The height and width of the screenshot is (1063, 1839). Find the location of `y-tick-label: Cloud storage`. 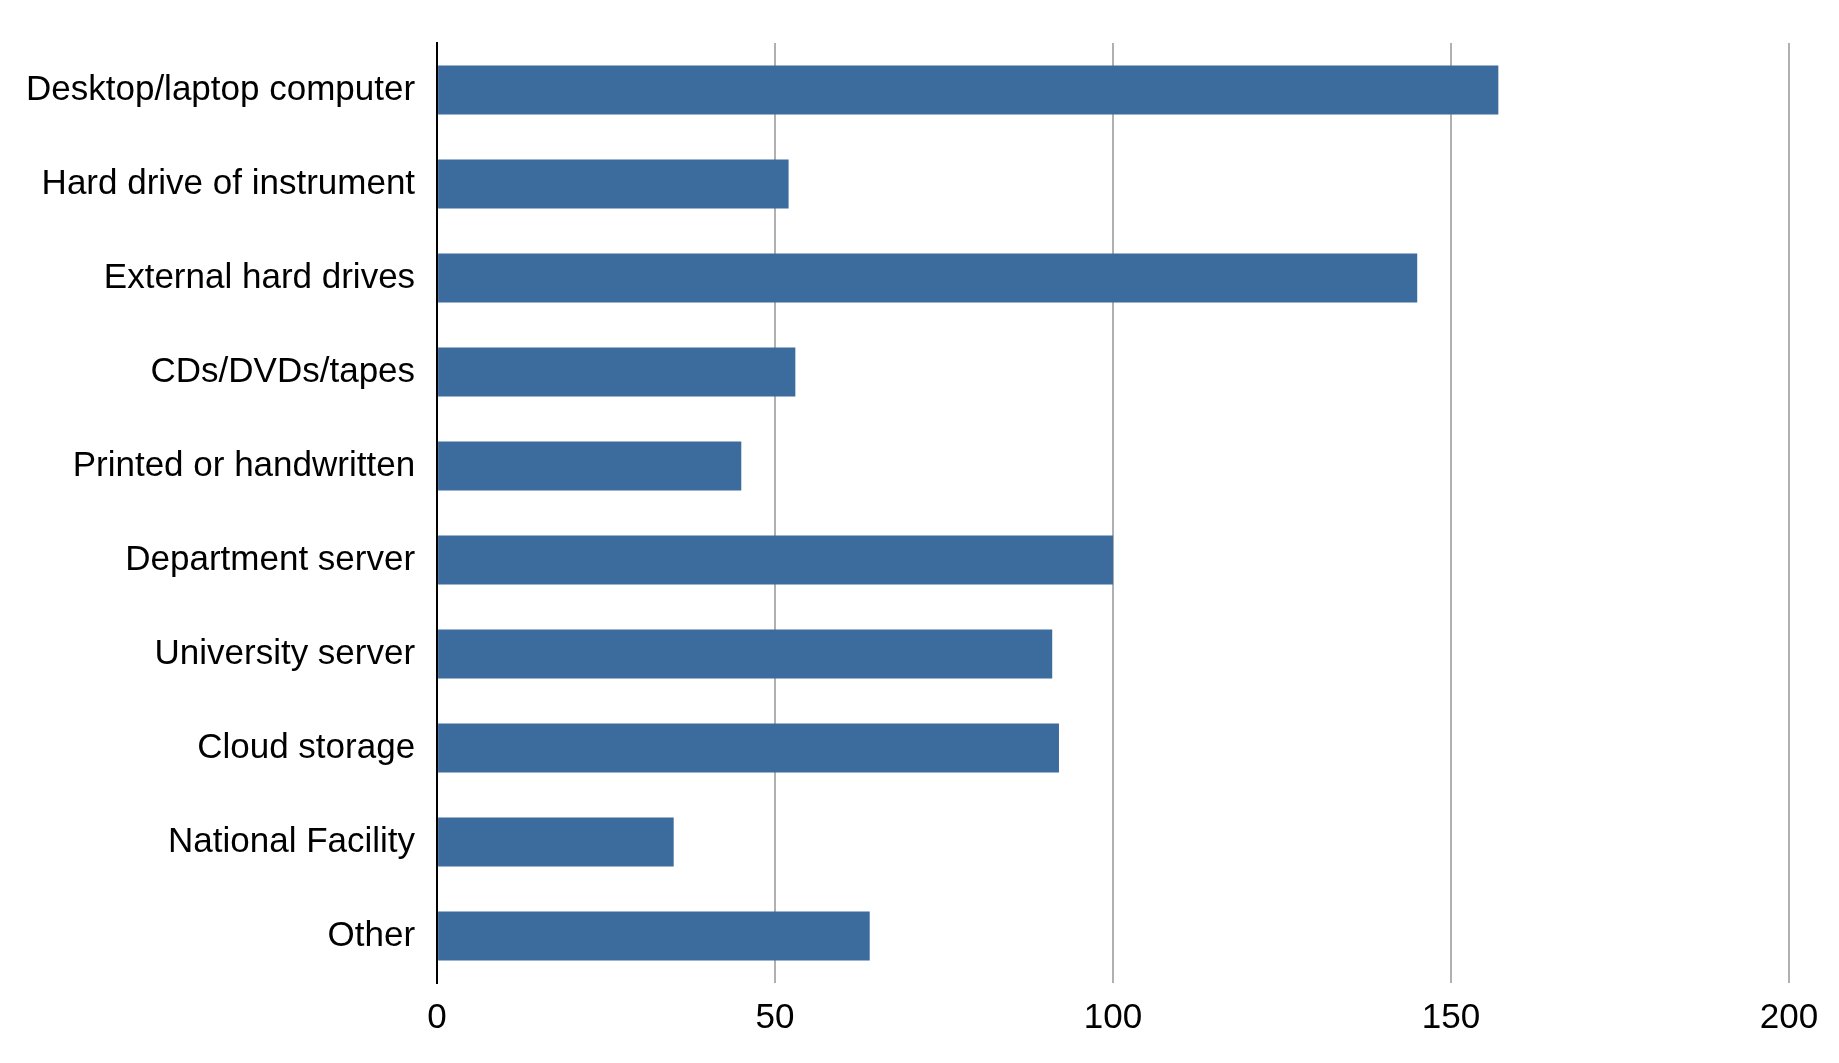

y-tick-label: Cloud storage is located at coordinates (306, 745).